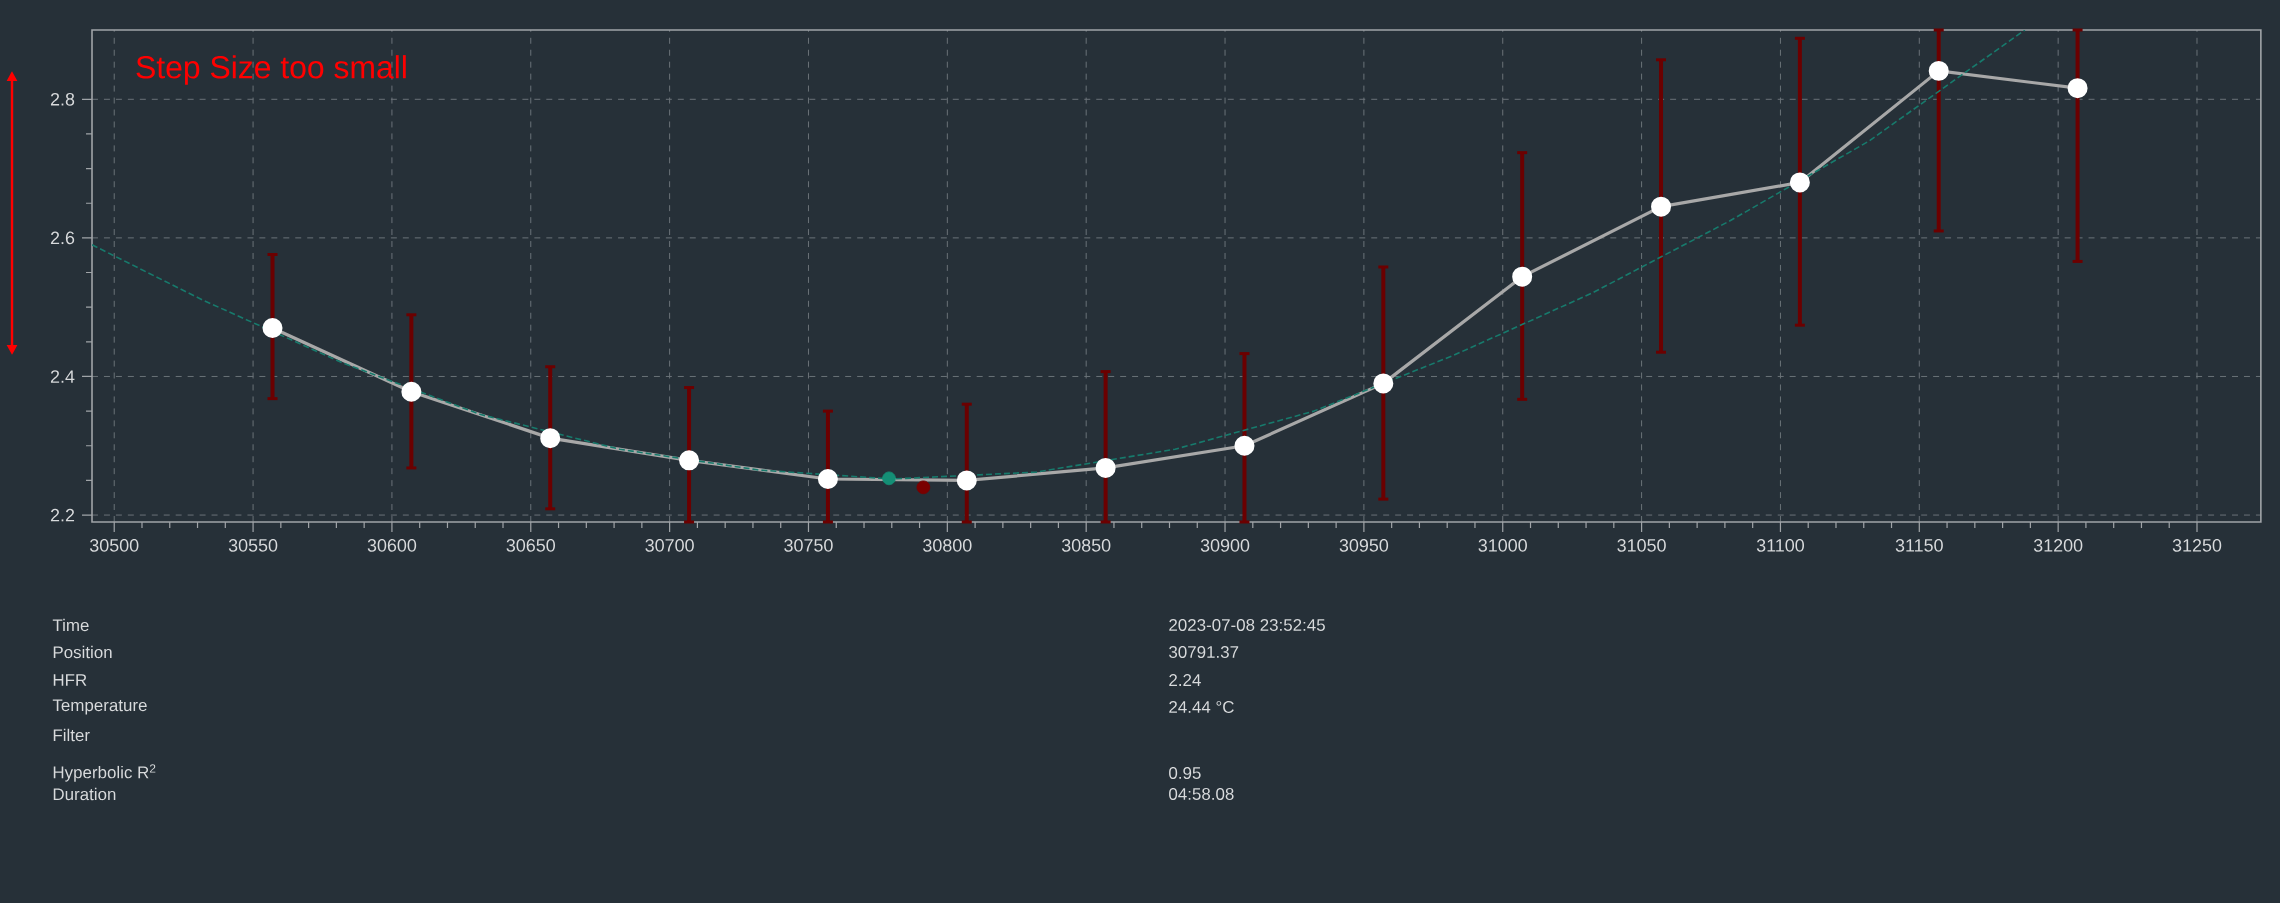 The height and width of the screenshot is (903, 2280). I want to click on text: Temperature, so click(99, 707).